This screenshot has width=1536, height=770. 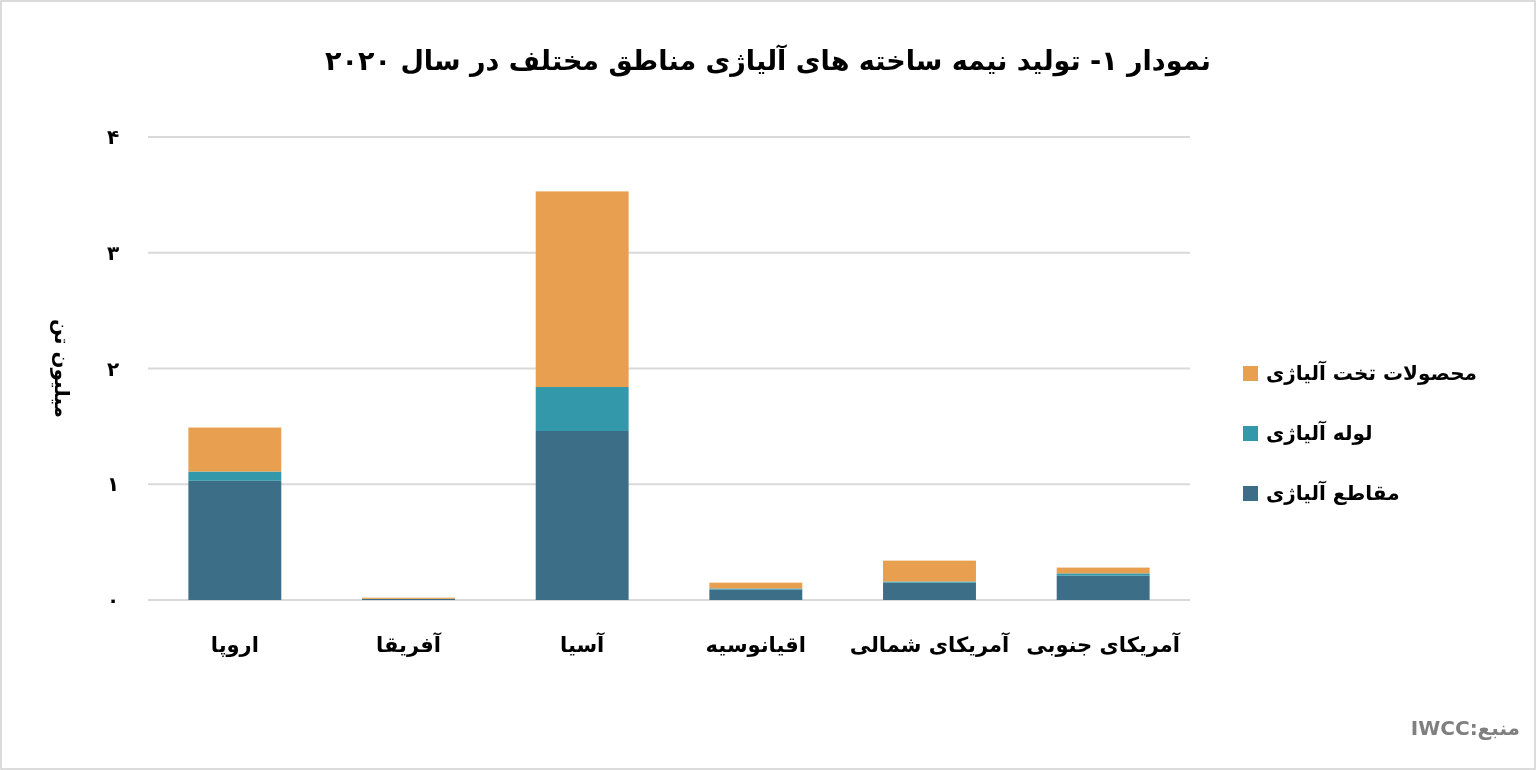 What do you see at coordinates (113, 368) in the screenshot?
I see `y-tick-label: ۲` at bounding box center [113, 368].